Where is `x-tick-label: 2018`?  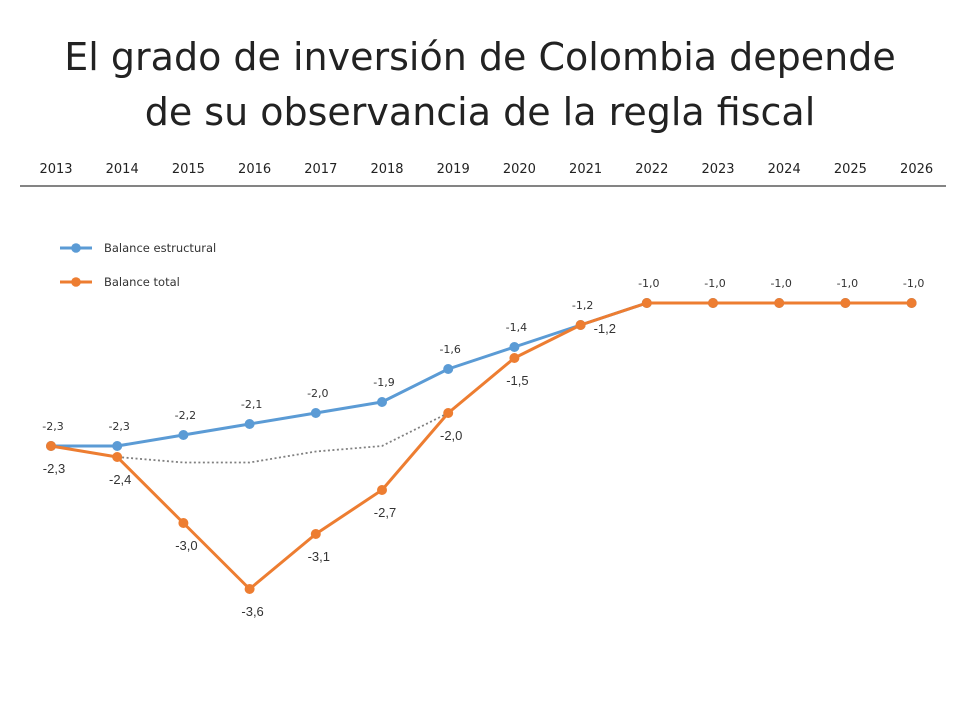 x-tick-label: 2018 is located at coordinates (386, 169).